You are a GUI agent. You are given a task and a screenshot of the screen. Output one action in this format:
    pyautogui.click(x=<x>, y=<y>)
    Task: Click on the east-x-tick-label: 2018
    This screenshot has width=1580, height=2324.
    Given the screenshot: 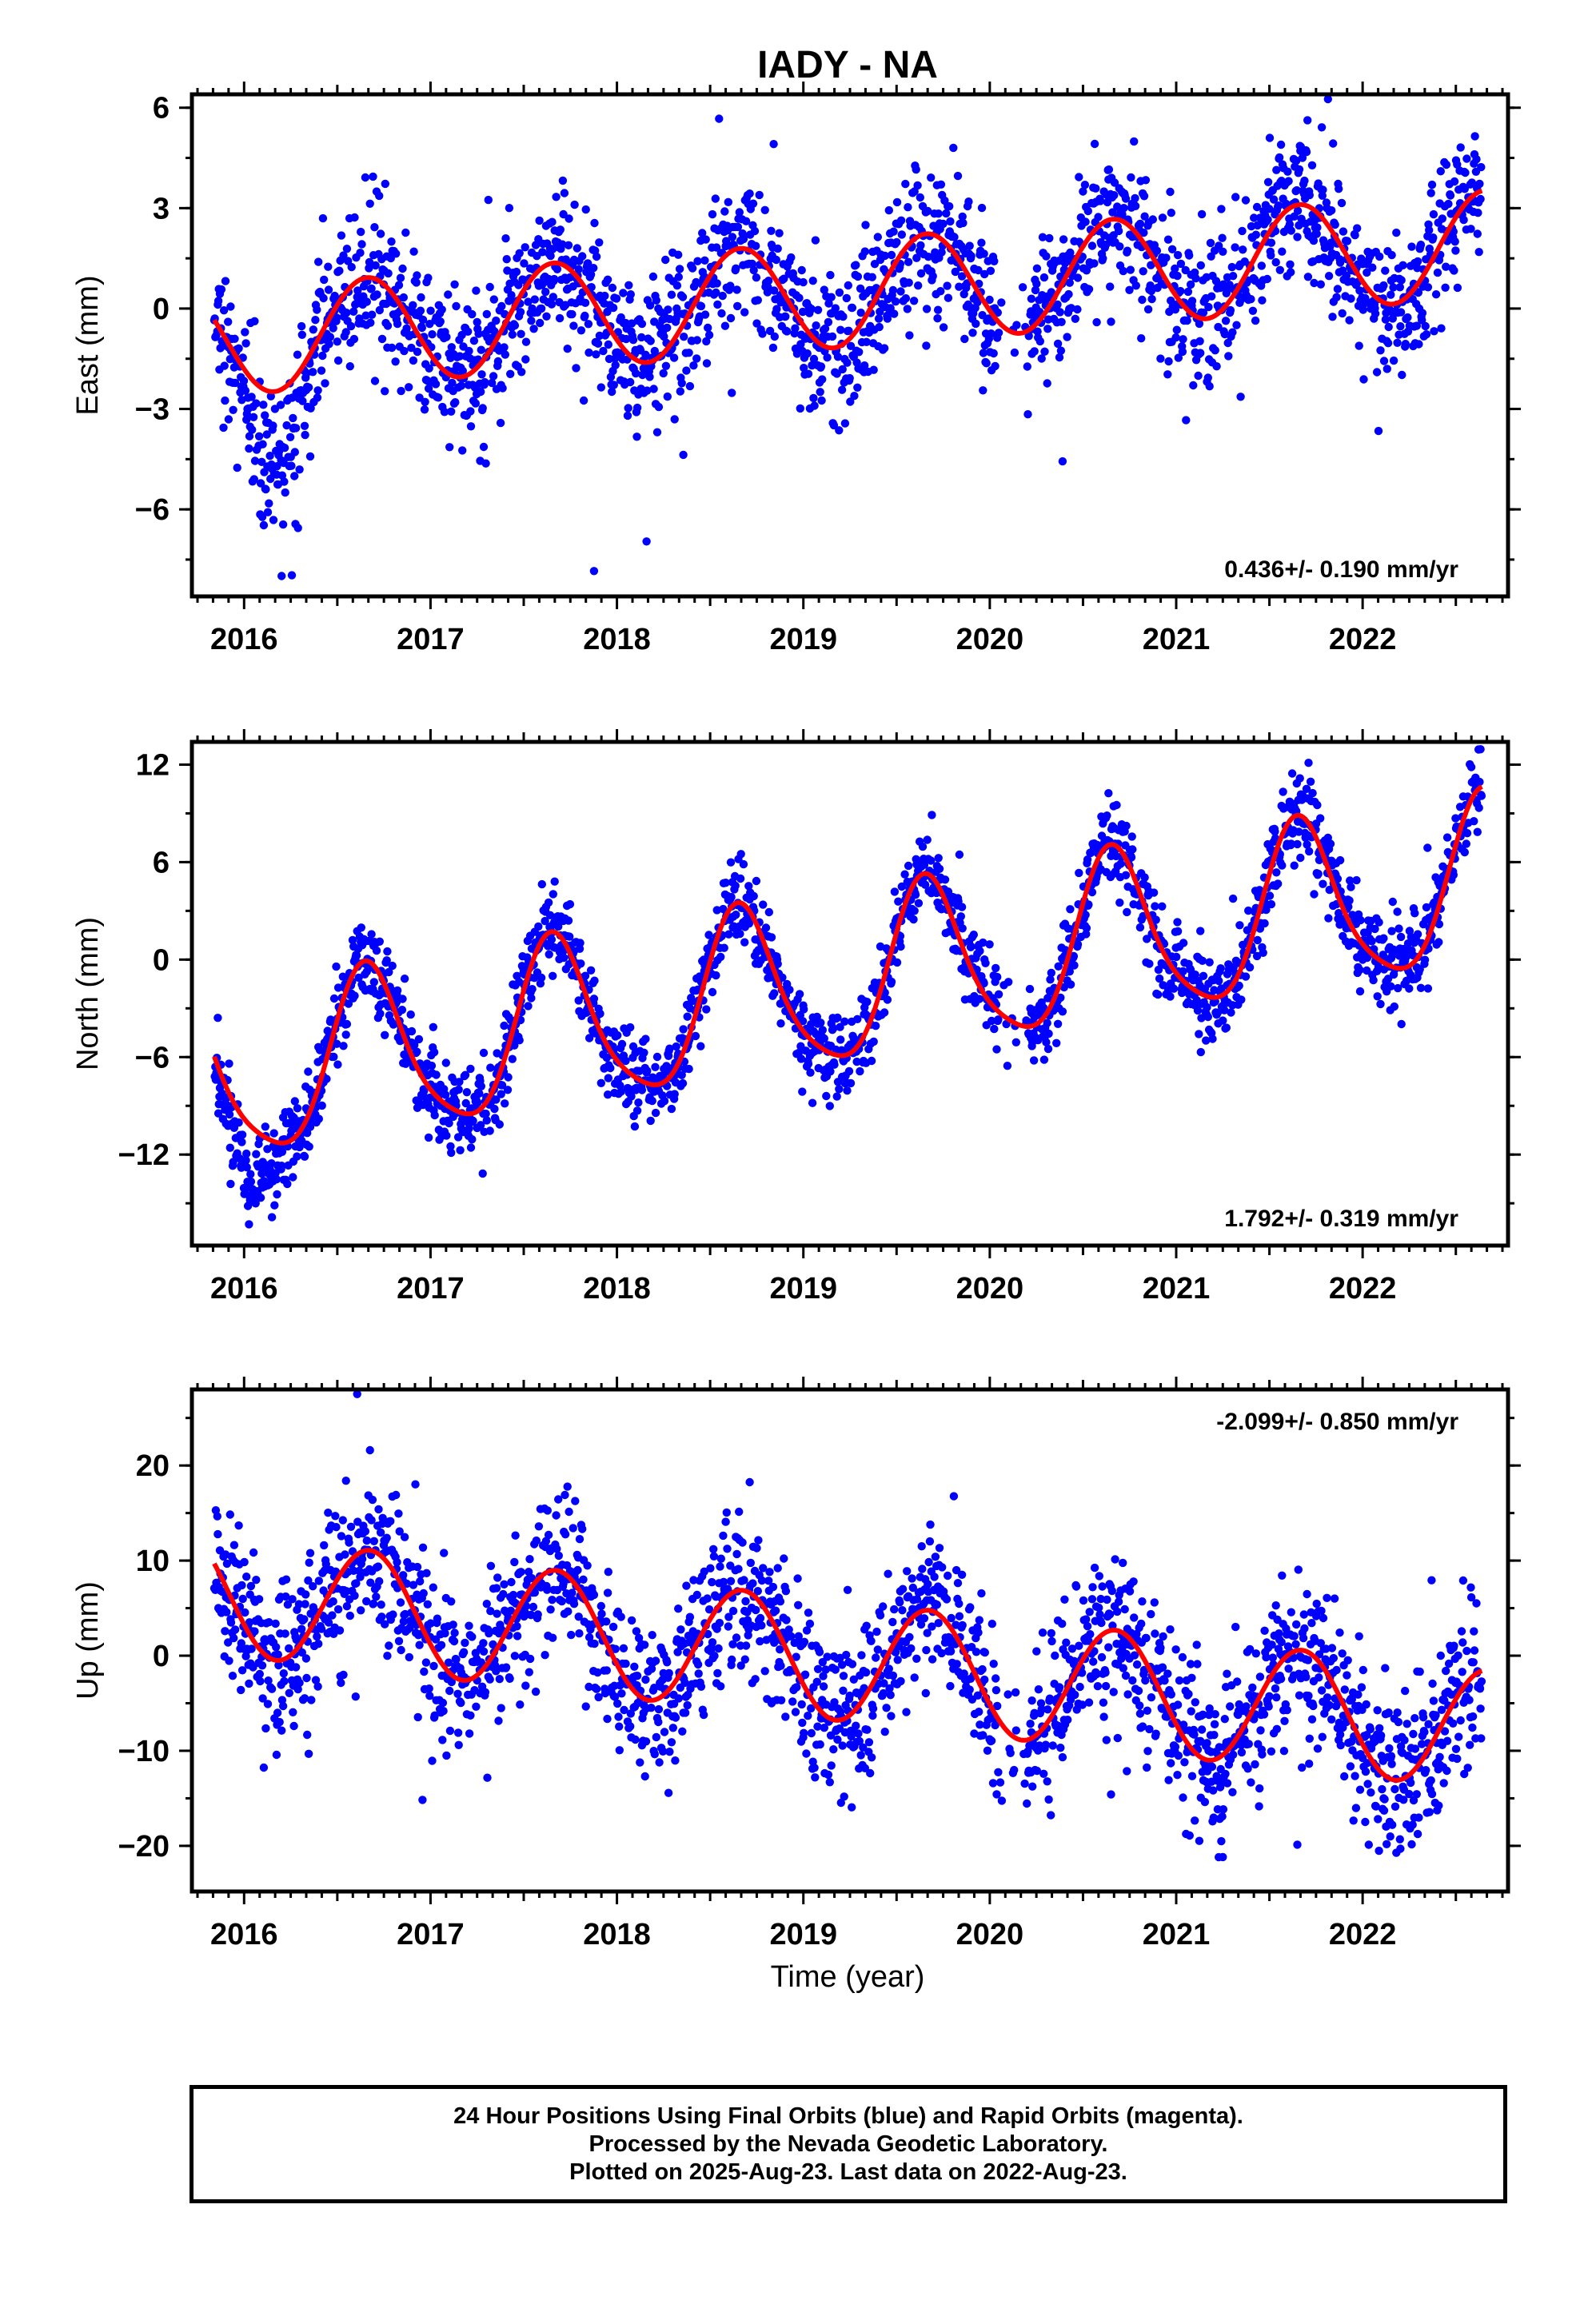 What is the action you would take?
    pyautogui.click(x=617, y=639)
    